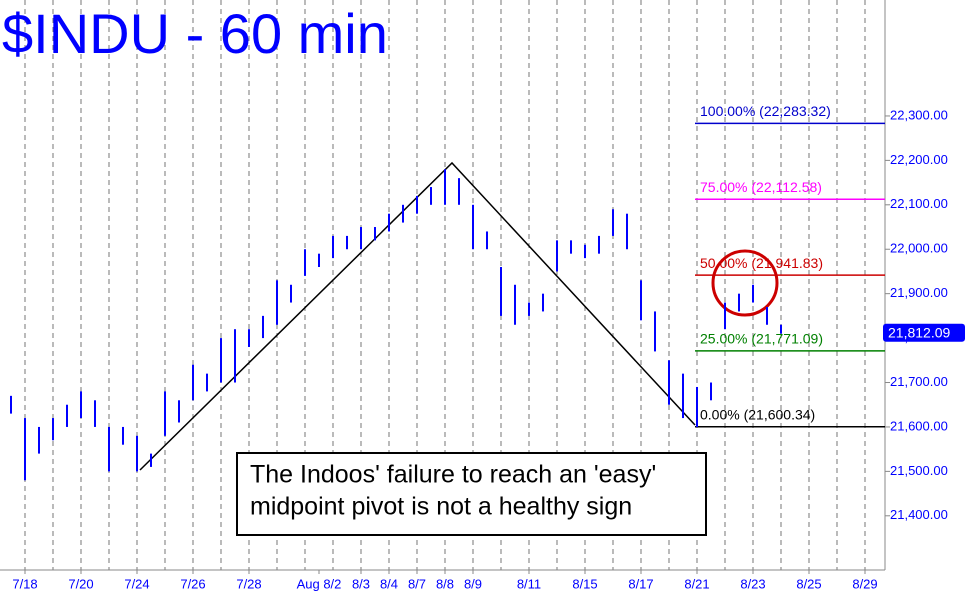 This screenshot has width=967, height=599. I want to click on fib-level-label: 100.00% (22,283.32), so click(765, 111).